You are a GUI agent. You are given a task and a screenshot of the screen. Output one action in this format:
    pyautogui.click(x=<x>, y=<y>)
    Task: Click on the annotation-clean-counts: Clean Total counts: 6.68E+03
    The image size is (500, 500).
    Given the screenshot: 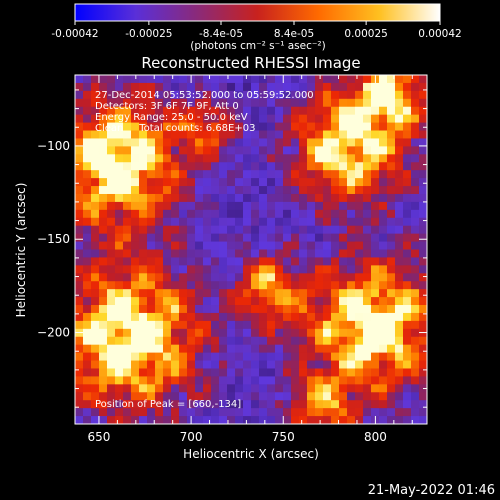 What is the action you would take?
    pyautogui.click(x=175, y=128)
    